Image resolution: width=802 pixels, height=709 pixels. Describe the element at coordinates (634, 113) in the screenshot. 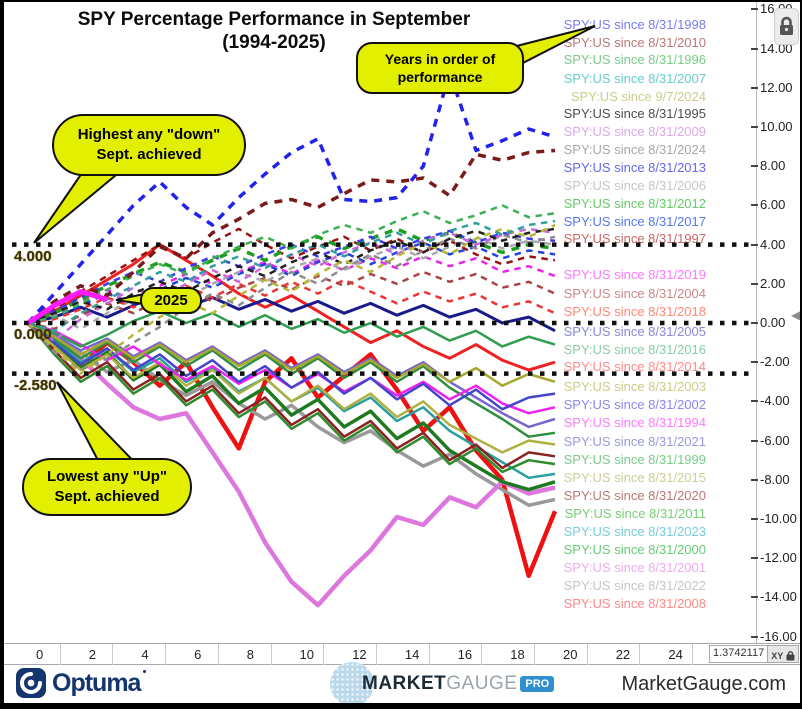

I see `legend-item-1995: SPY:US since 8/31/1995` at that location.